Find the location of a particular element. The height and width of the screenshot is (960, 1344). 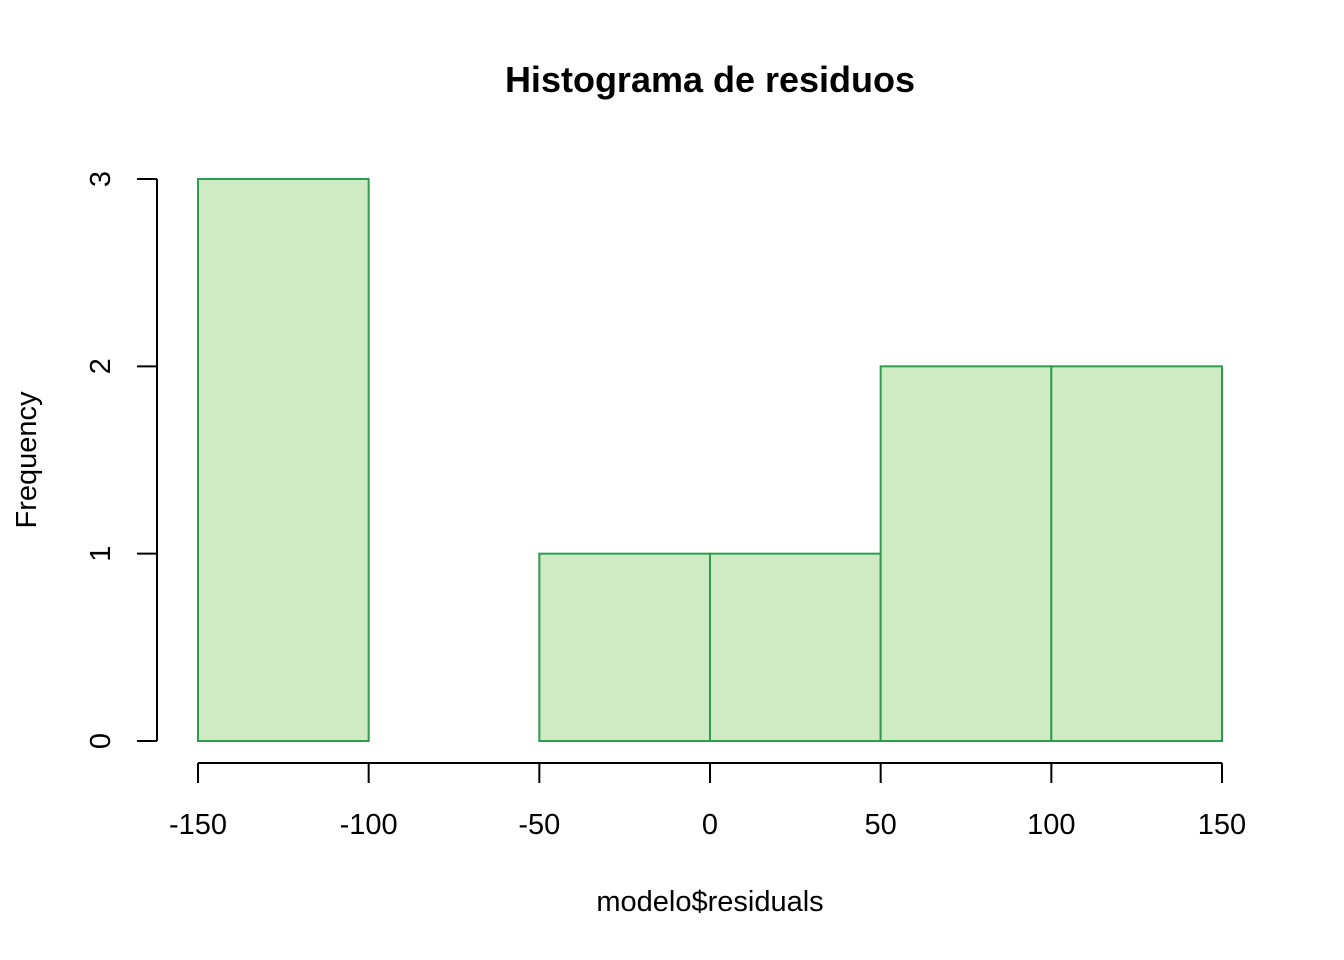

chart-title: Histograma de residuos is located at coordinates (710, 79).